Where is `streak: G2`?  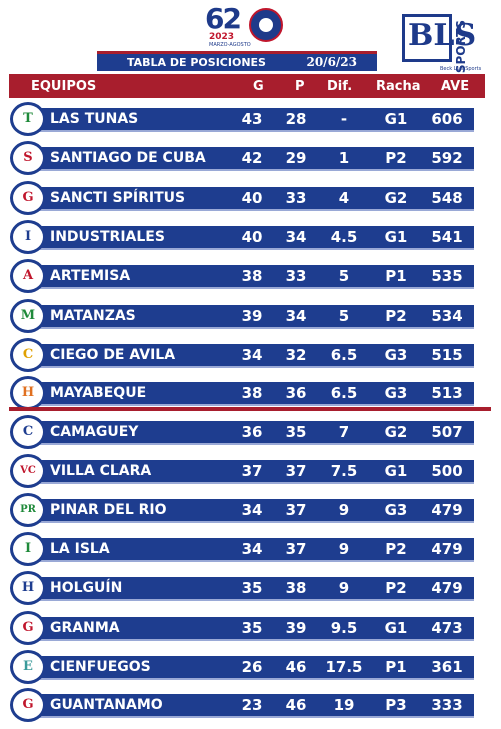 streak: G2 is located at coordinates (396, 198).